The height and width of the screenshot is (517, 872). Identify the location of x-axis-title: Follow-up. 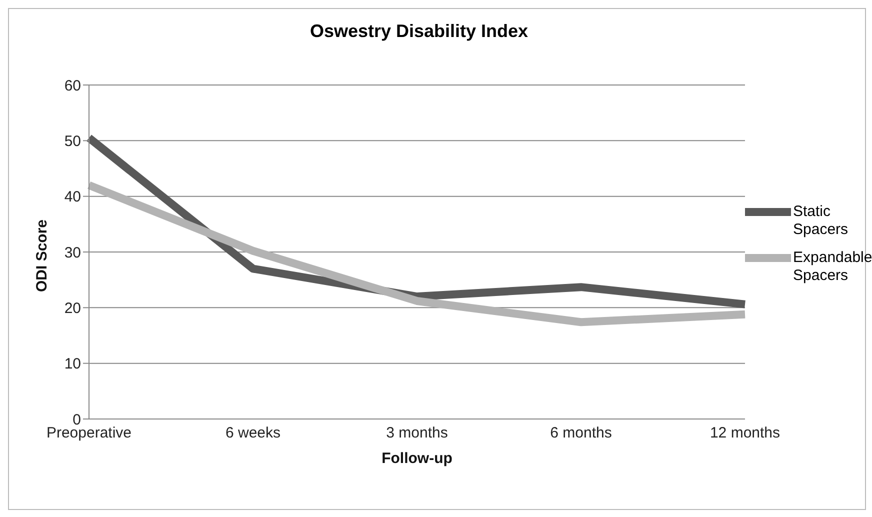
(417, 458).